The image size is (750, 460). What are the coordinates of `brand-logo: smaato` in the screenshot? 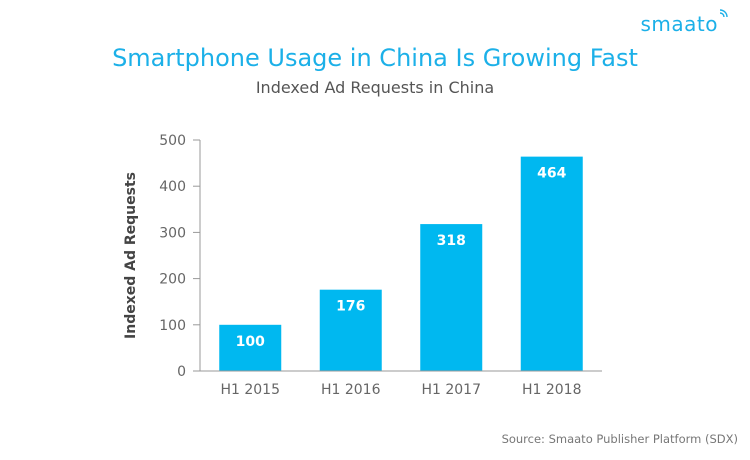 It's located at (684, 22).